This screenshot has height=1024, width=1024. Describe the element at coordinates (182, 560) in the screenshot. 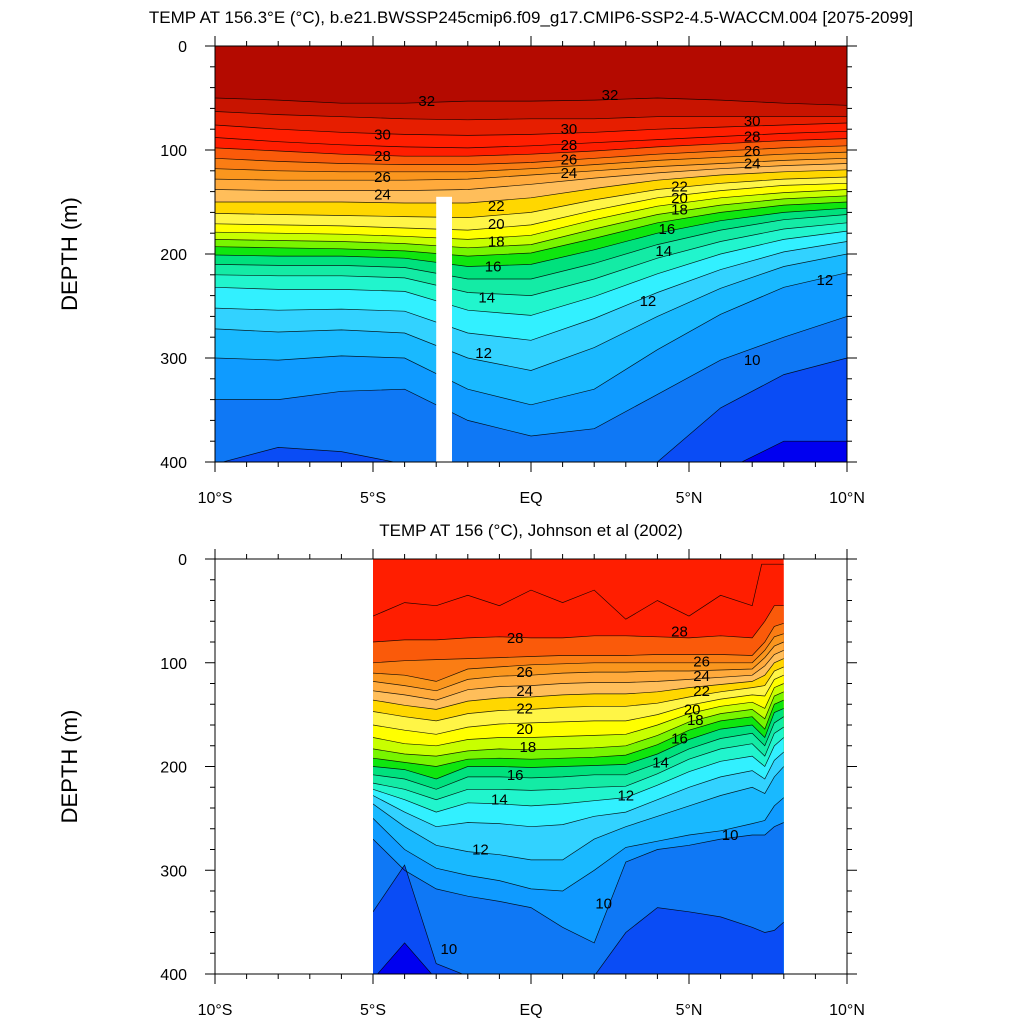

I see `y-tick-label: 0` at that location.